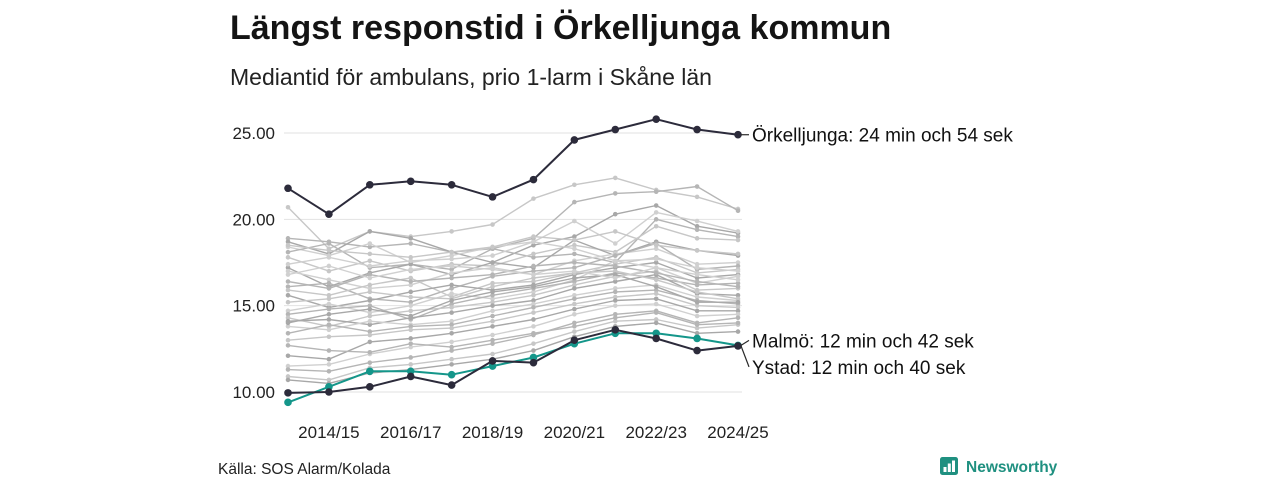 The image size is (1280, 480). I want to click on bar-chart-icon, so click(949, 466).